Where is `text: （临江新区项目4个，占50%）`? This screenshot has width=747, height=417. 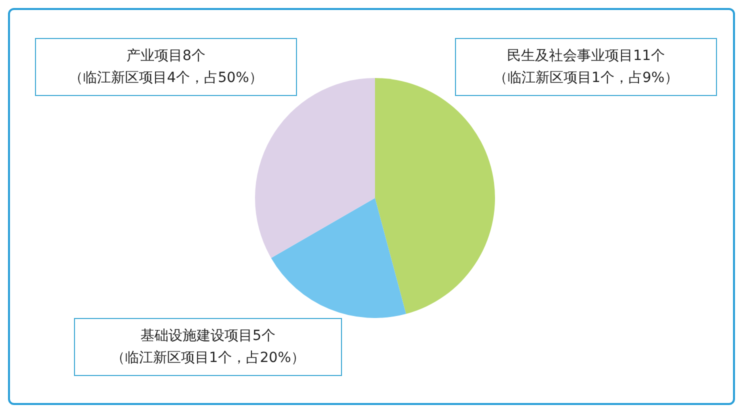
text: （临江新区项目4个，占50%） is located at coordinates (166, 78).